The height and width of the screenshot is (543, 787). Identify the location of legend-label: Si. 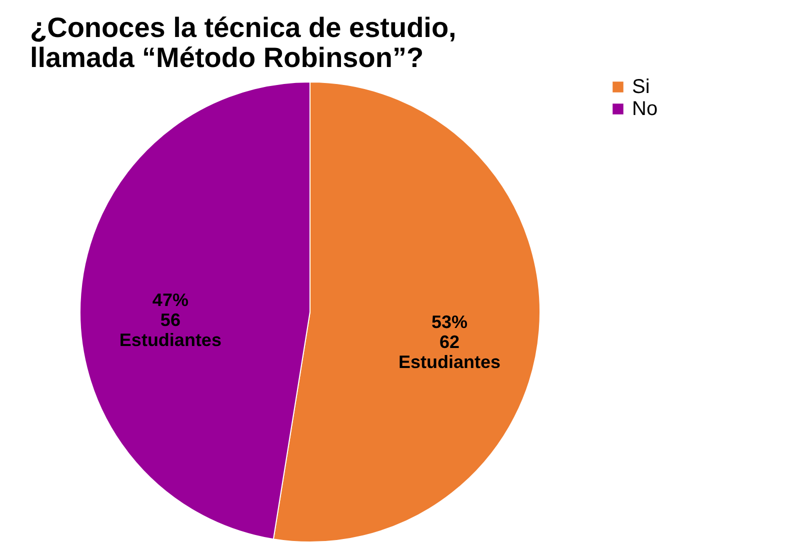
(641, 87).